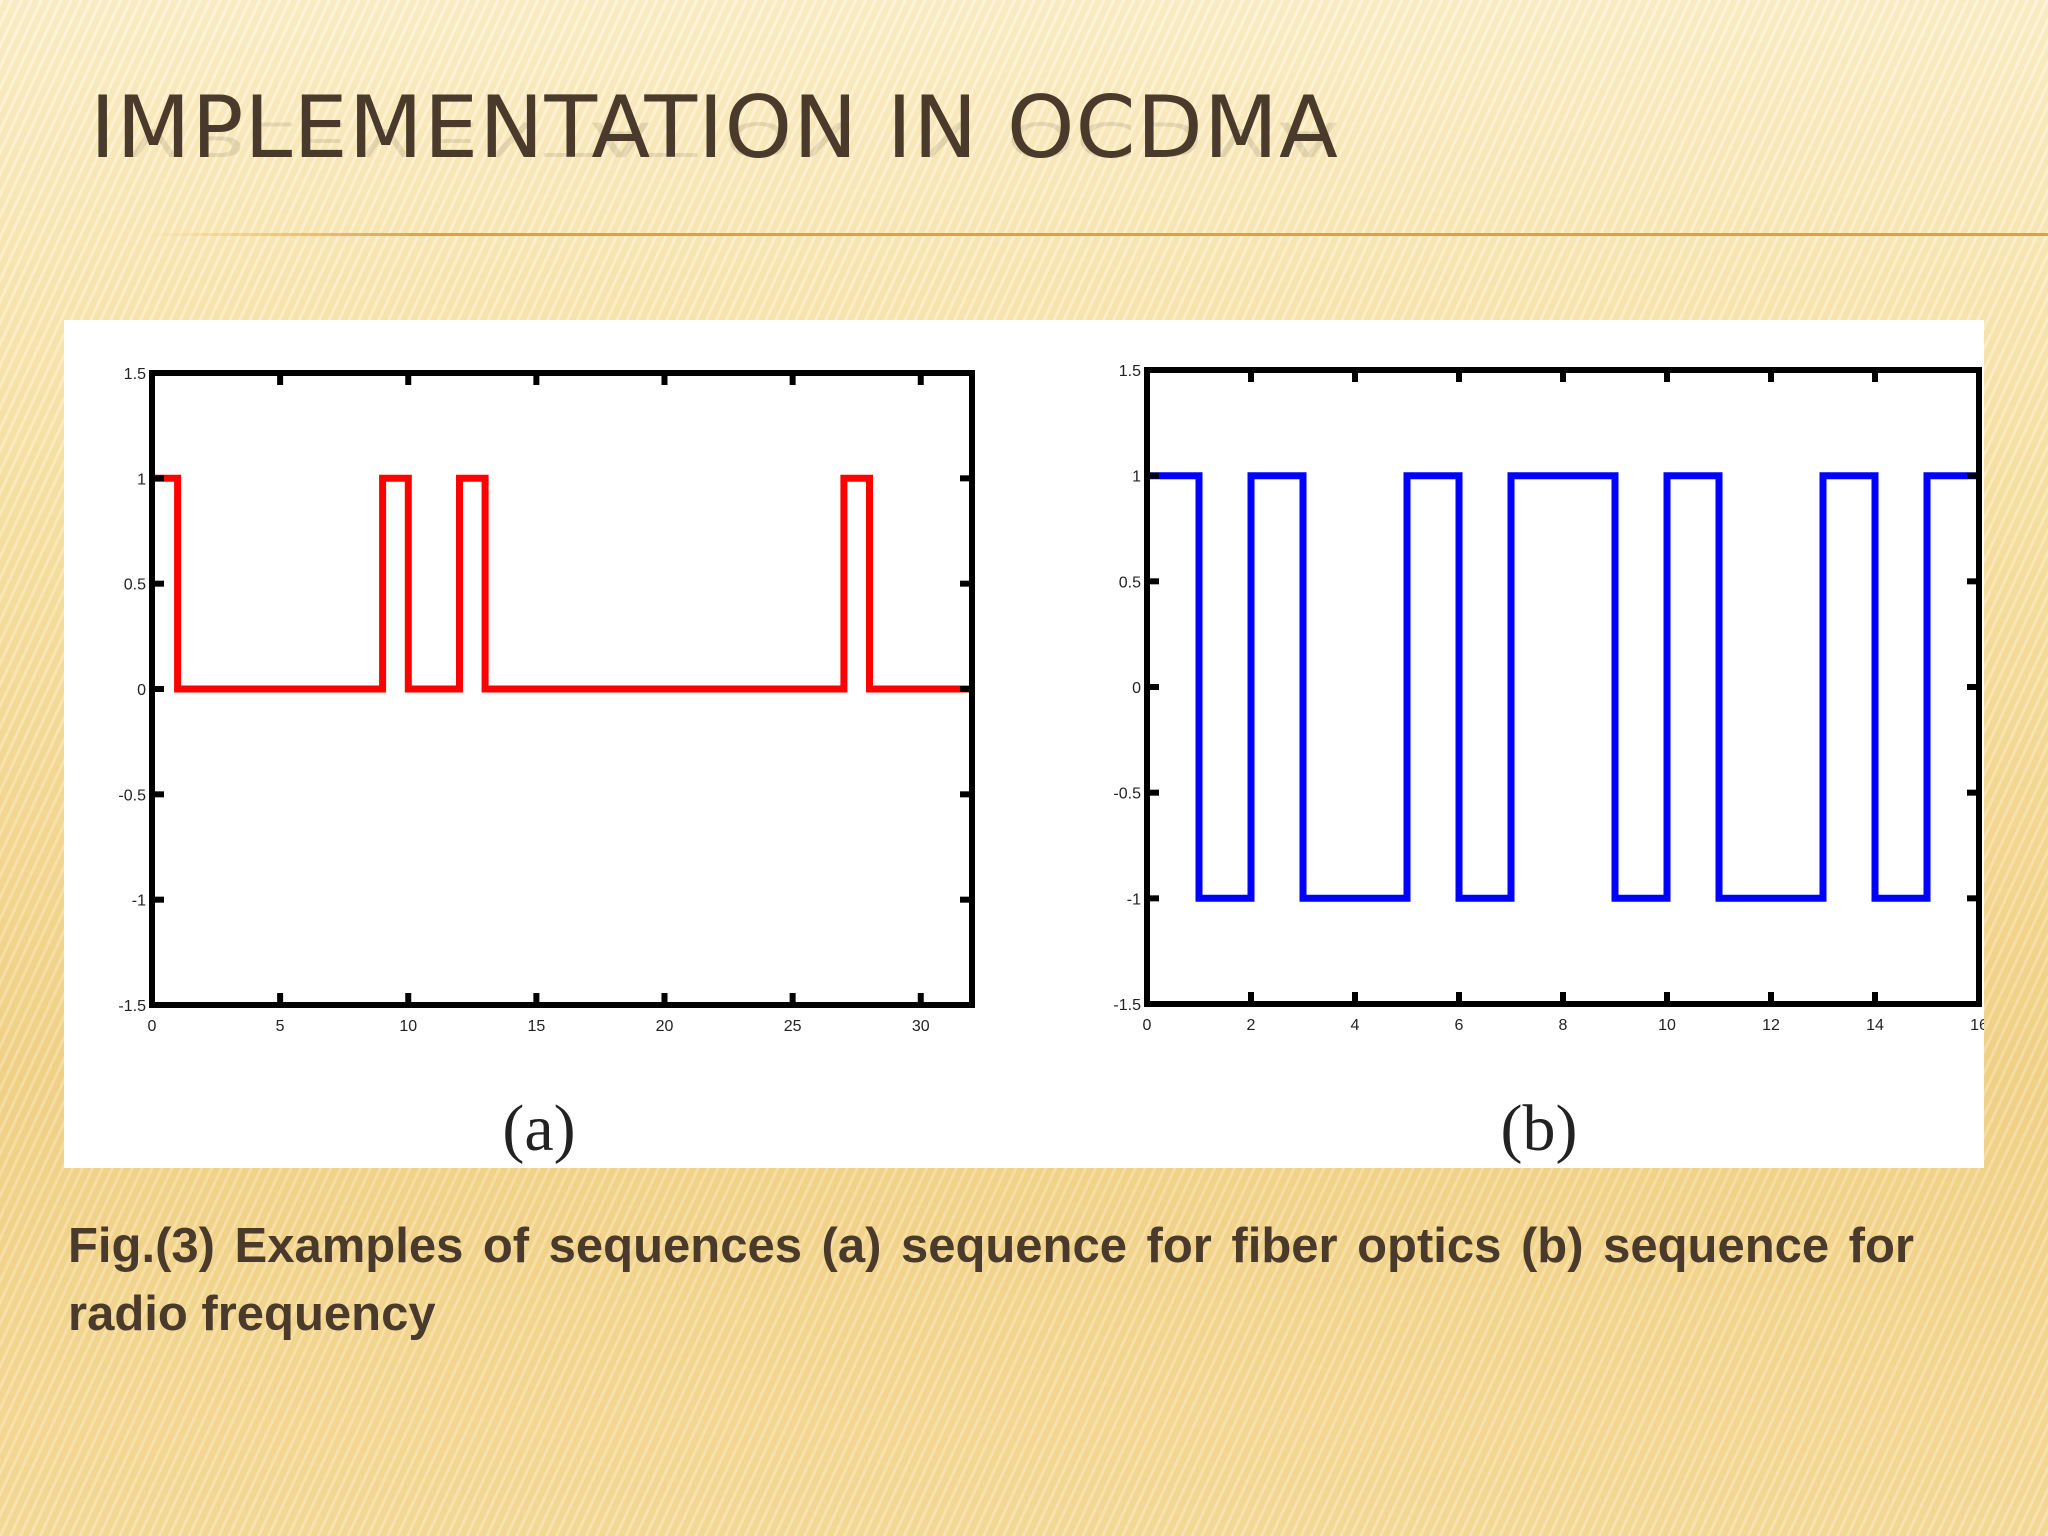 The height and width of the screenshot is (1536, 2048). What do you see at coordinates (1875, 1025) in the screenshot?
I see `chart-b-xtick-label: 14` at bounding box center [1875, 1025].